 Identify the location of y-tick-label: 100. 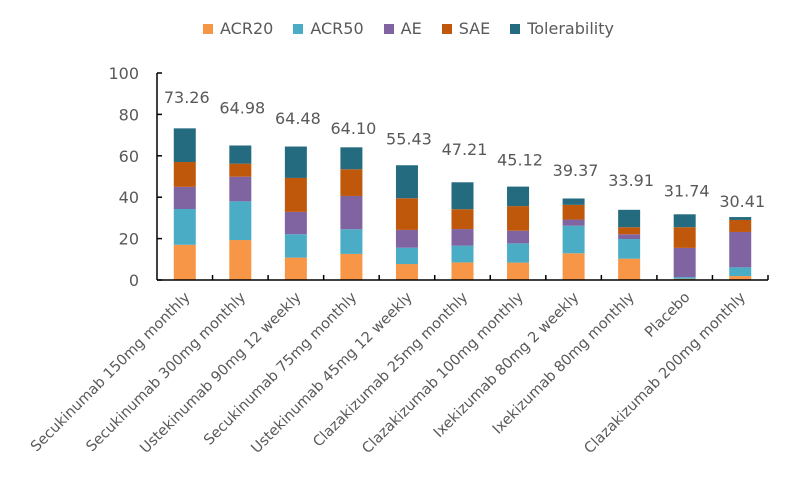
(123, 73).